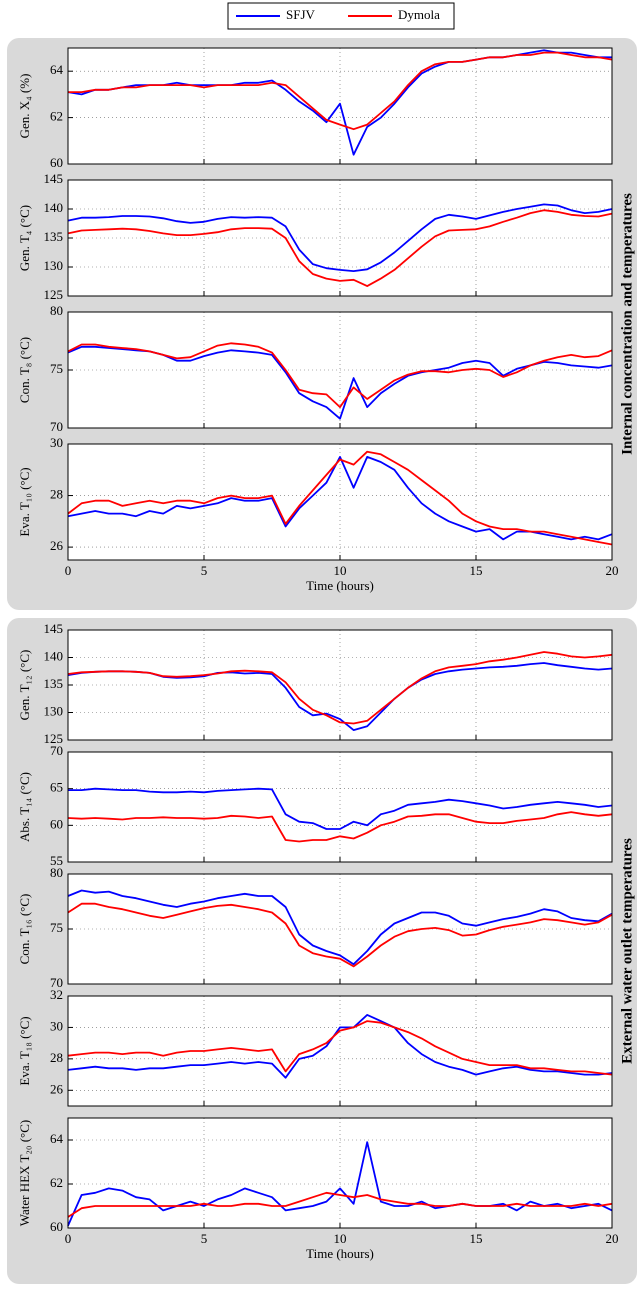 This screenshot has width=644, height=1297. What do you see at coordinates (24, 501) in the screenshot?
I see `y-axis-label: Eva. T₁₀ (°C)` at bounding box center [24, 501].